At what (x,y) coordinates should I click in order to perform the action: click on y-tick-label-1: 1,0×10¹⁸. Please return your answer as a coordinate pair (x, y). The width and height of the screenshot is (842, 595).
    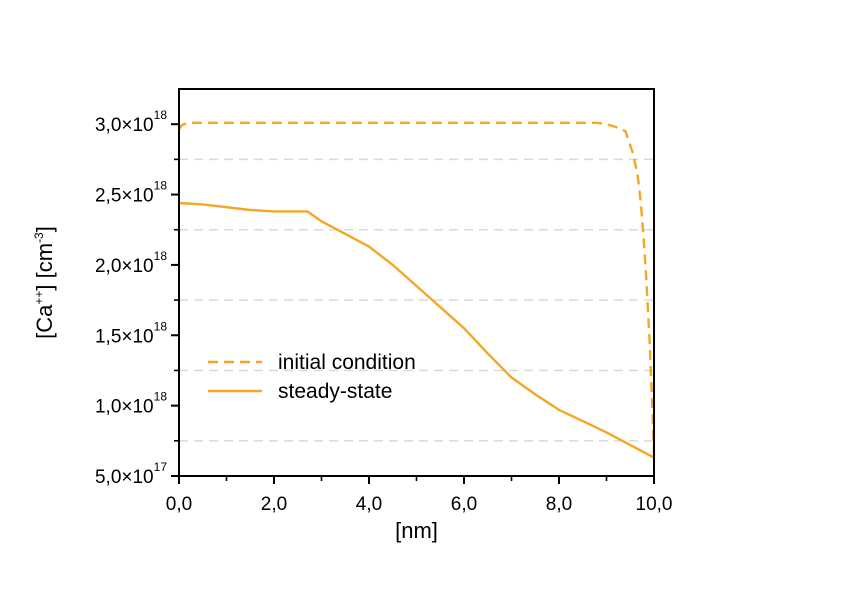
    Looking at the image, I should click on (131, 404).